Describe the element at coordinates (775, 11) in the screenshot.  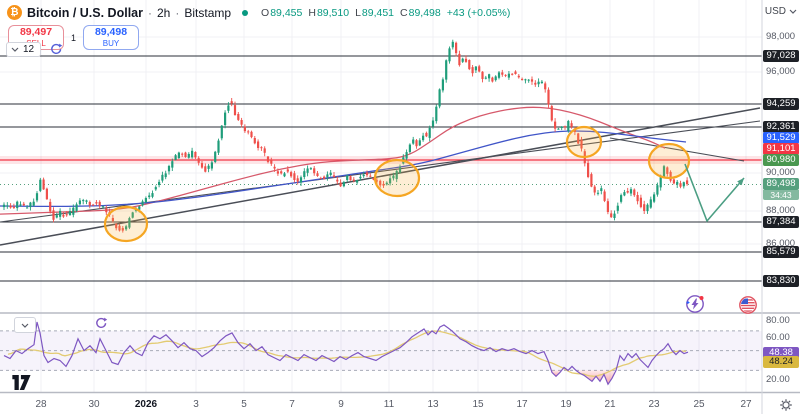
I see `currency-label: USD` at that location.